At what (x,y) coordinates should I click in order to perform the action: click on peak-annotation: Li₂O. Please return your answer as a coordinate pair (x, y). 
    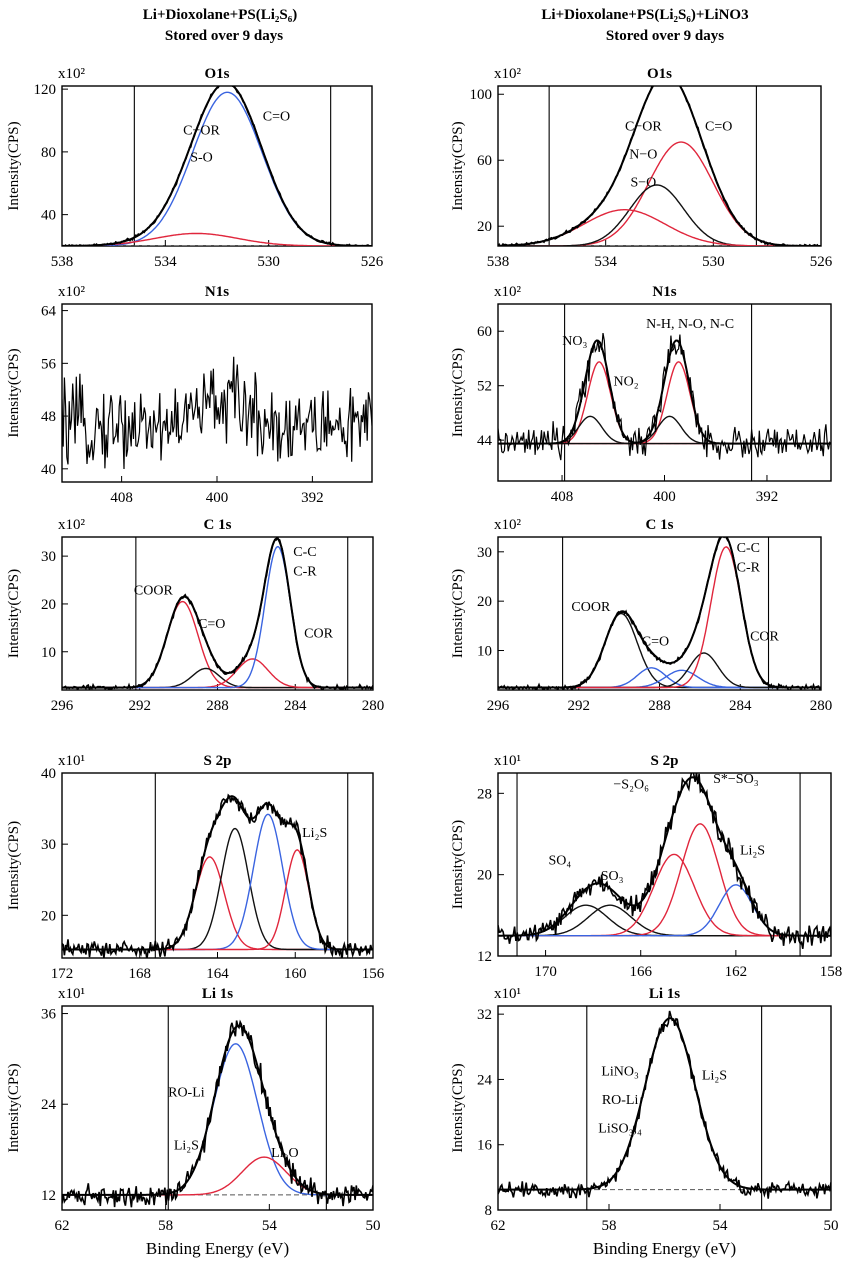
    Looking at the image, I should click on (284, 1153).